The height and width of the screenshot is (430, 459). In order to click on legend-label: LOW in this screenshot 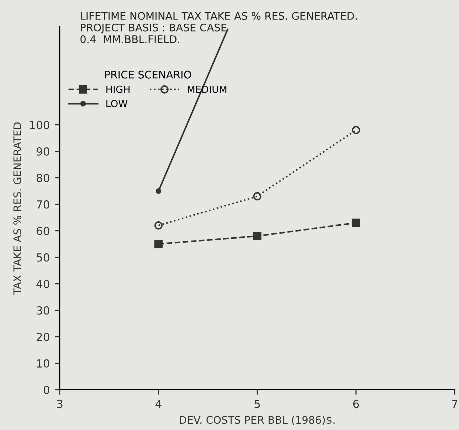, I will do `click(117, 104)`.